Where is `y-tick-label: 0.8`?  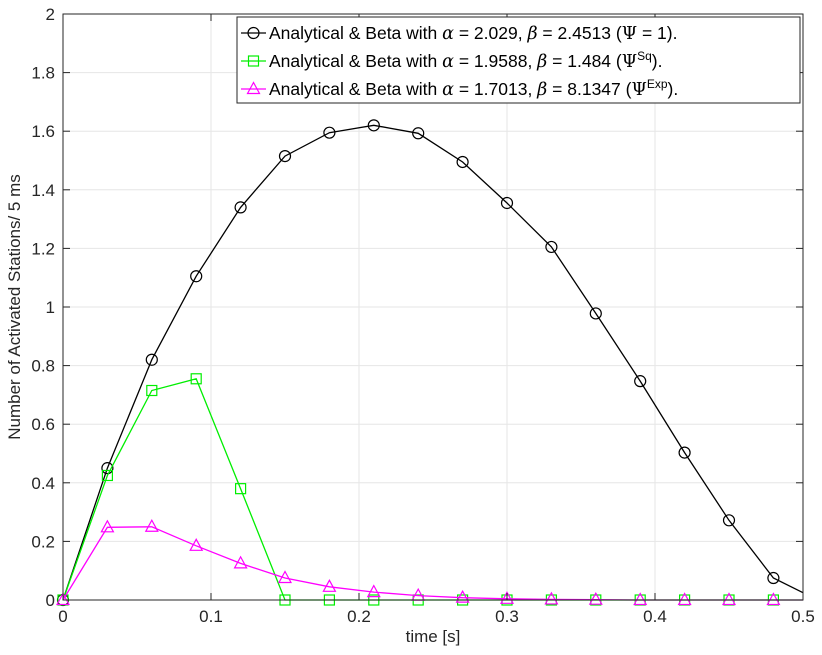 y-tick-label: 0.8 is located at coordinates (43, 366).